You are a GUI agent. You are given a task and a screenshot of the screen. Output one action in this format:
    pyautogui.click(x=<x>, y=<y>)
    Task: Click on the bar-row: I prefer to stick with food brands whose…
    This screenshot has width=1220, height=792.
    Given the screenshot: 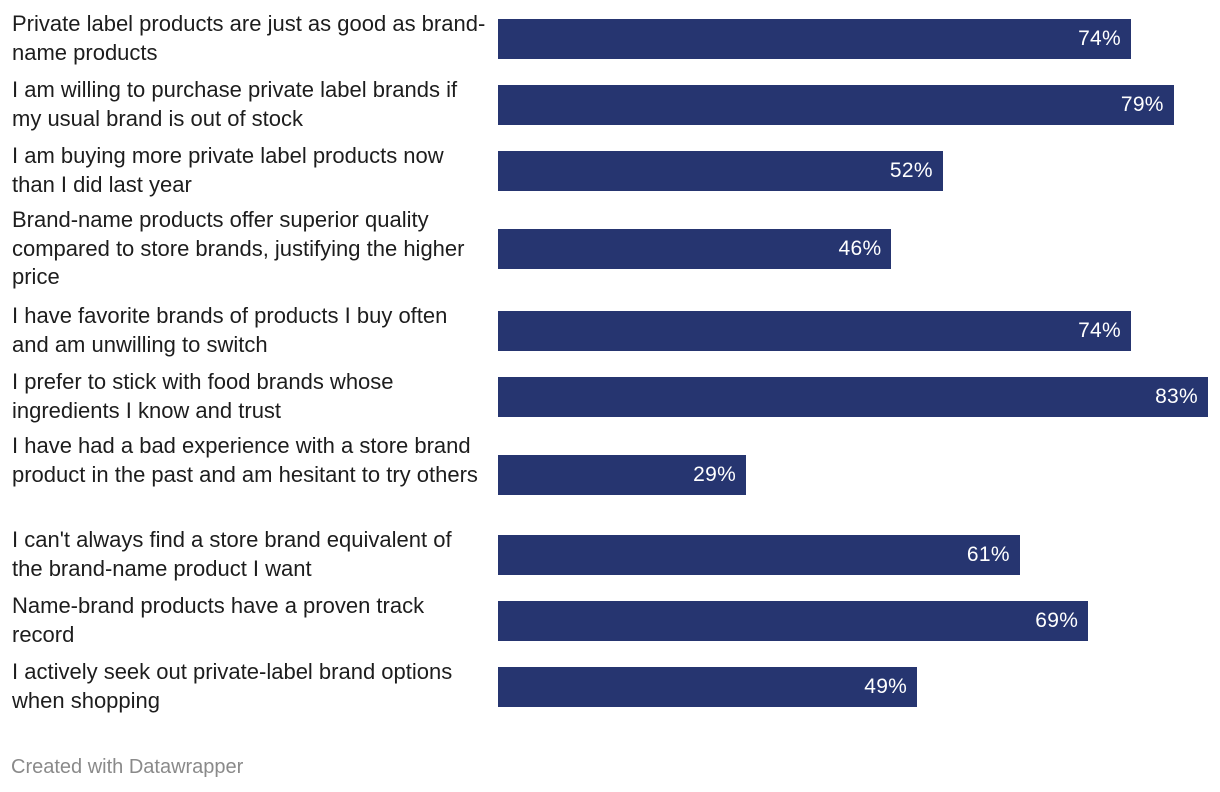 What is the action you would take?
    pyautogui.click(x=610, y=396)
    